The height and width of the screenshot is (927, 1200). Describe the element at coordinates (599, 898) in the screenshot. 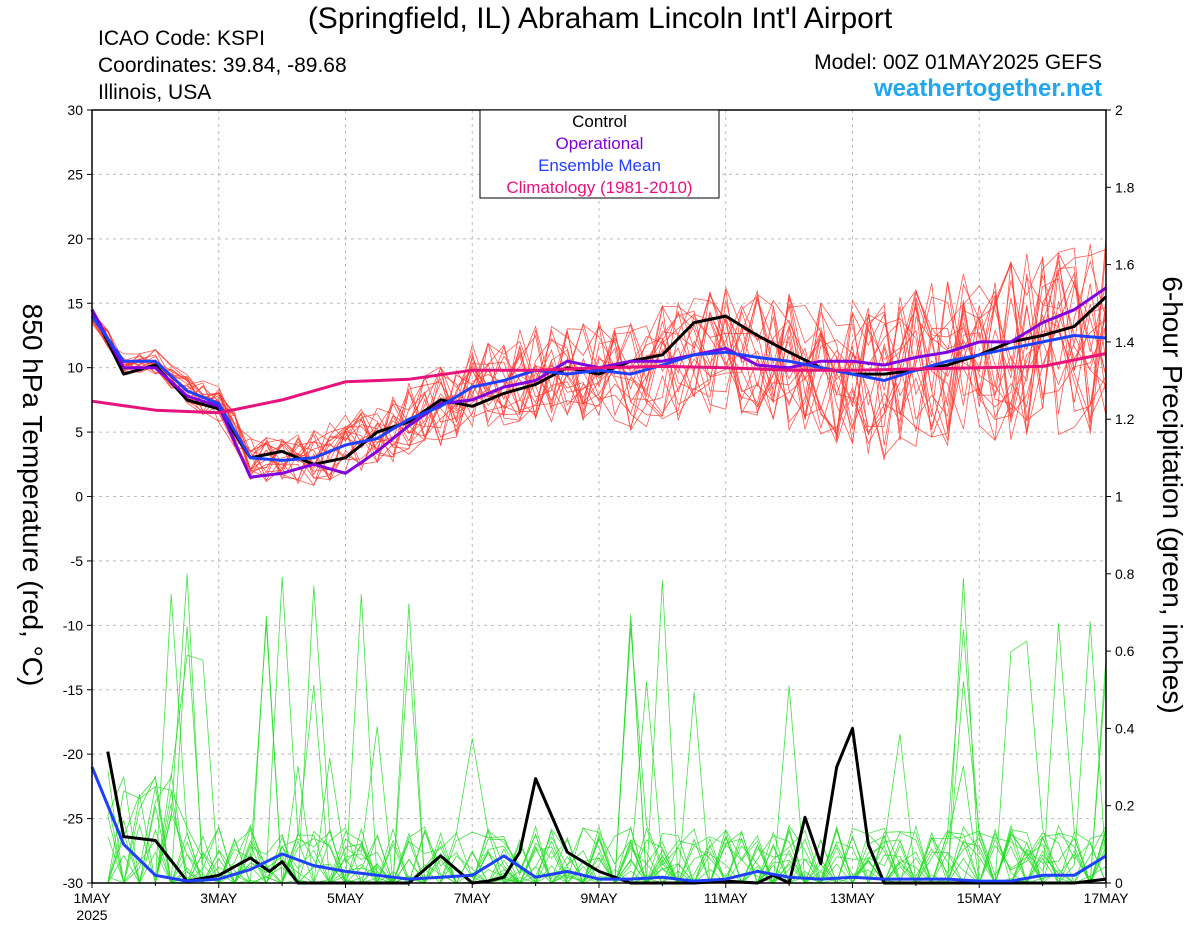

I see `x-tick-label: 9MAY` at that location.